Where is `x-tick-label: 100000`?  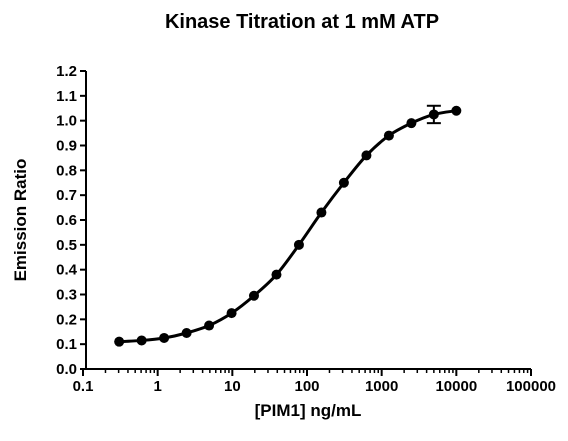 x-tick-label: 100000 is located at coordinates (531, 386).